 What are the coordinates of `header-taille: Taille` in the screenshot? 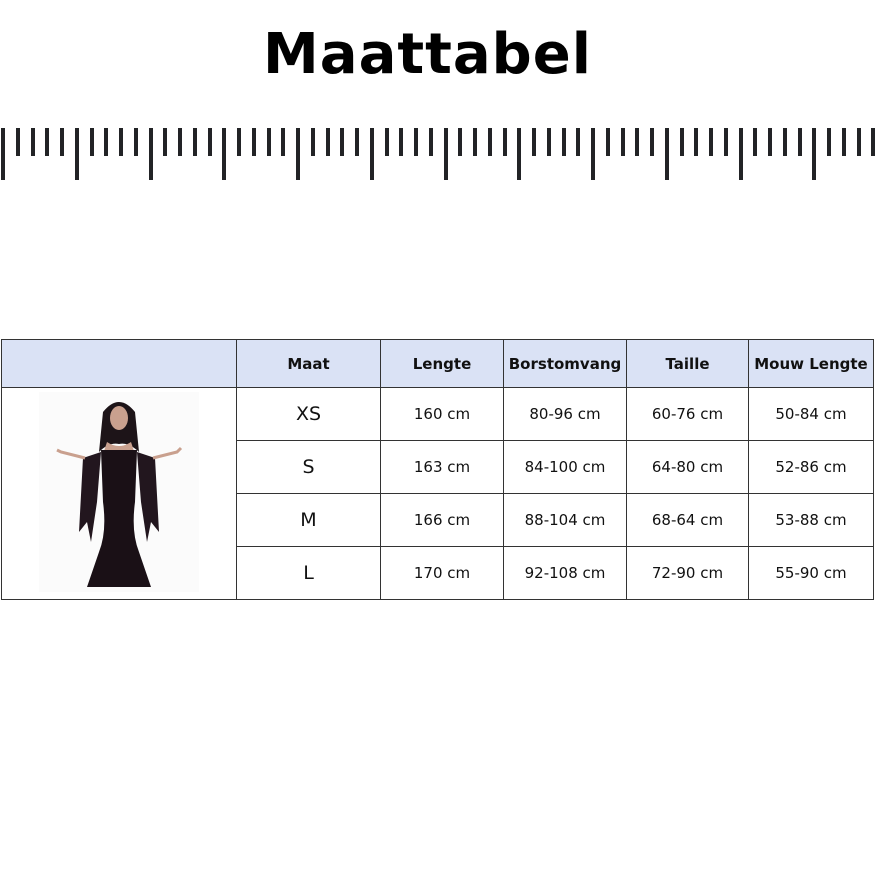 It's located at (687, 363).